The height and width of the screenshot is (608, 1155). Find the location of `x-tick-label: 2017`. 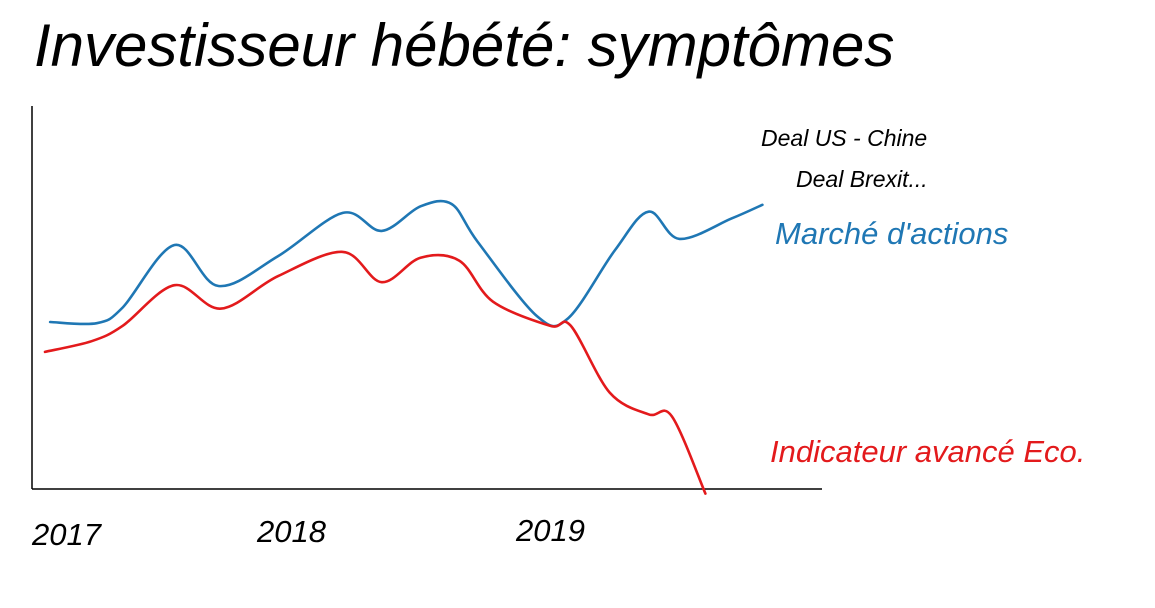

x-tick-label: 2017 is located at coordinates (67, 534).